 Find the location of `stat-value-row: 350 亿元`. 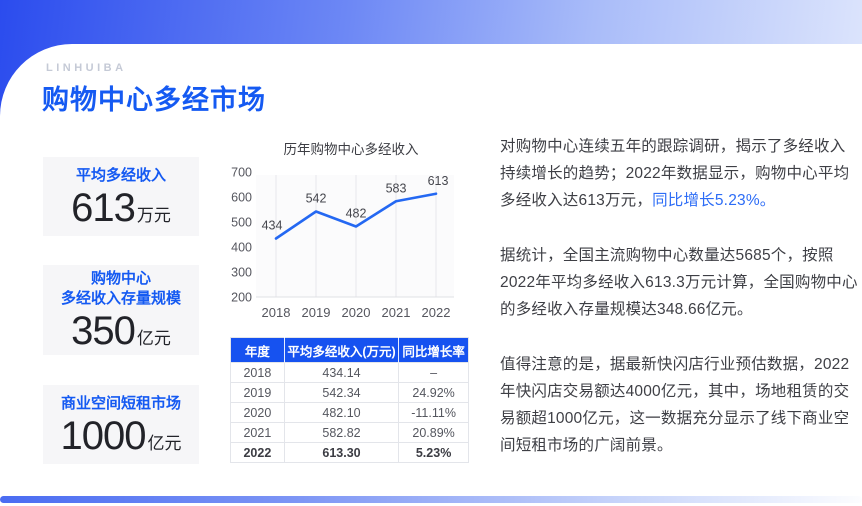

stat-value-row: 350 亿元 is located at coordinates (121, 331).